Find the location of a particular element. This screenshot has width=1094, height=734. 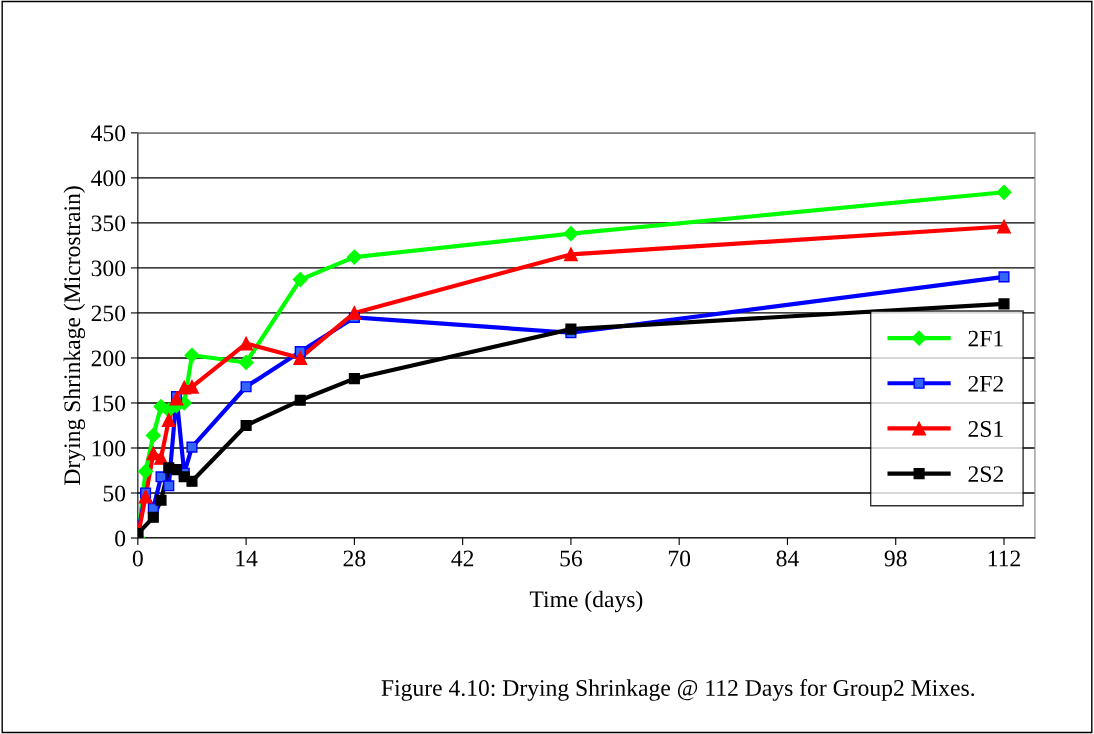

x-axis-title: Time (days) is located at coordinates (586, 601).